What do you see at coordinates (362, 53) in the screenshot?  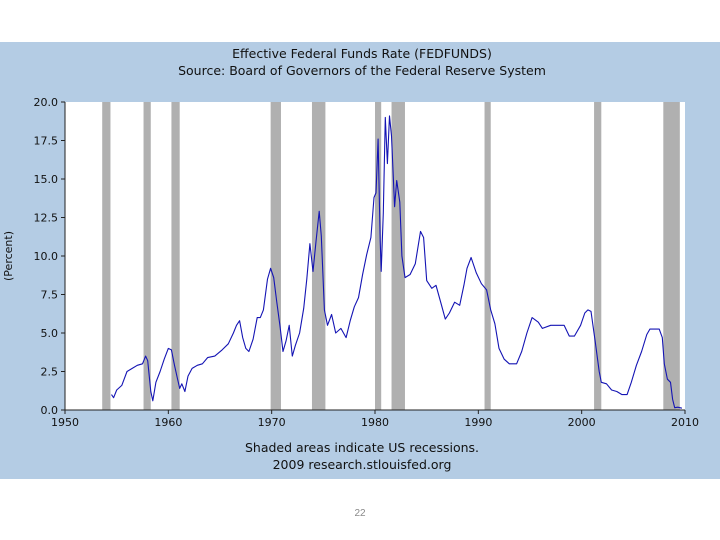 I see `chart-title: Effective Federal Funds Rate (FEDFUNDS)` at bounding box center [362, 53].